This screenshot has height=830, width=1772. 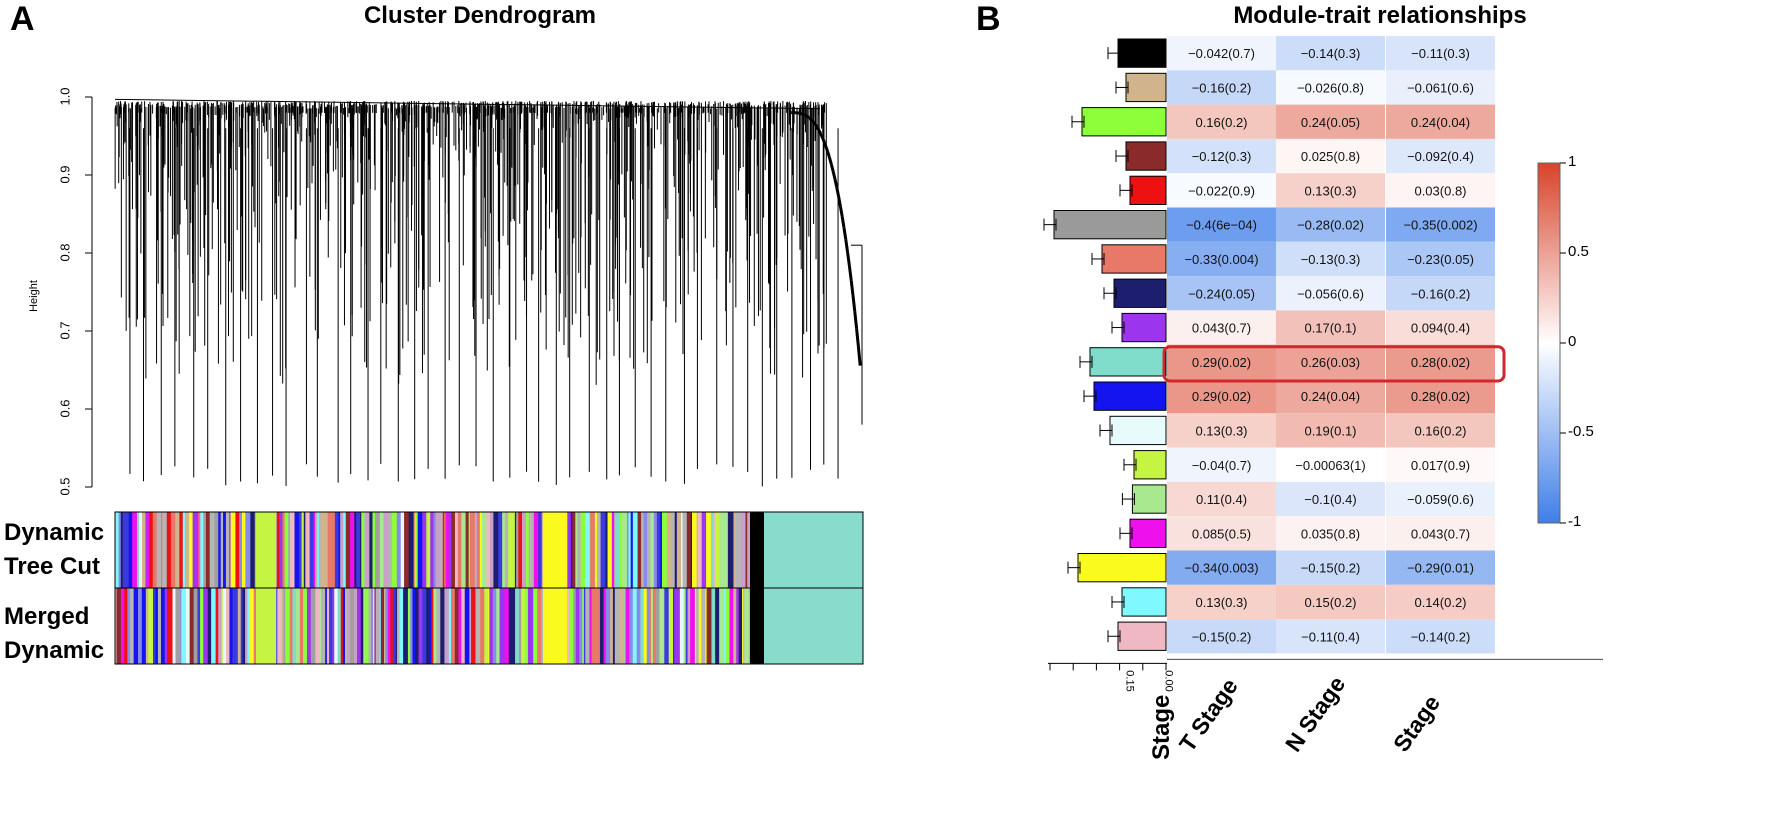 I want to click on dendrogram-y-tick-label: 0.7, so click(x=65, y=330).